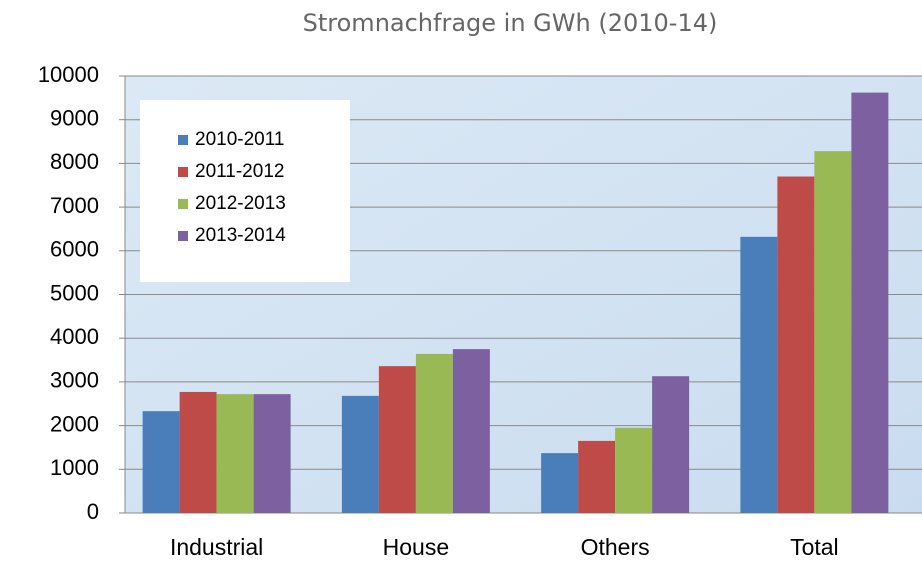  Describe the element at coordinates (239, 139) in the screenshot. I see `legend-label: 2010-2011` at that location.